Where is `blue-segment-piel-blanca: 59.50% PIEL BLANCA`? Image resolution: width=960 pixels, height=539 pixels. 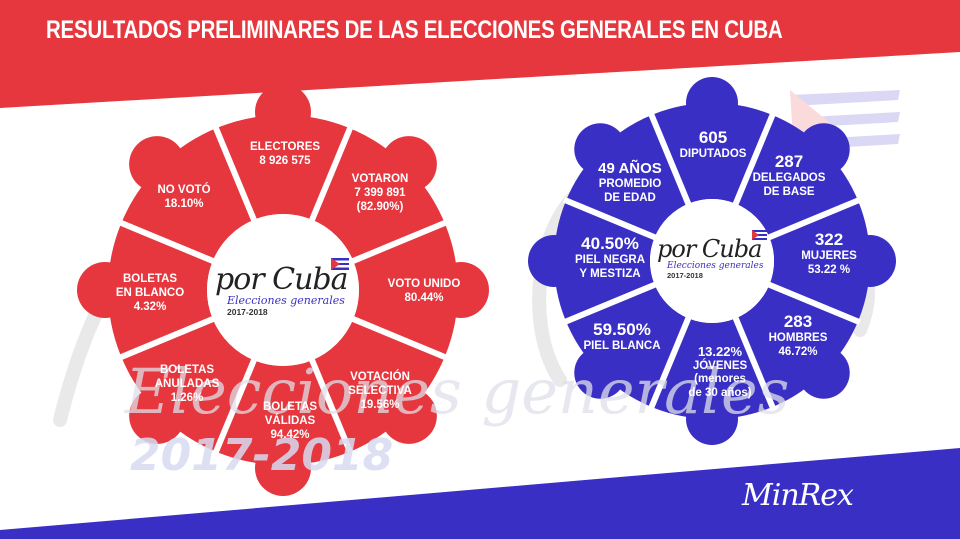 blue-segment-piel-blanca: 59.50% PIEL BLANCA is located at coordinates (622, 336).